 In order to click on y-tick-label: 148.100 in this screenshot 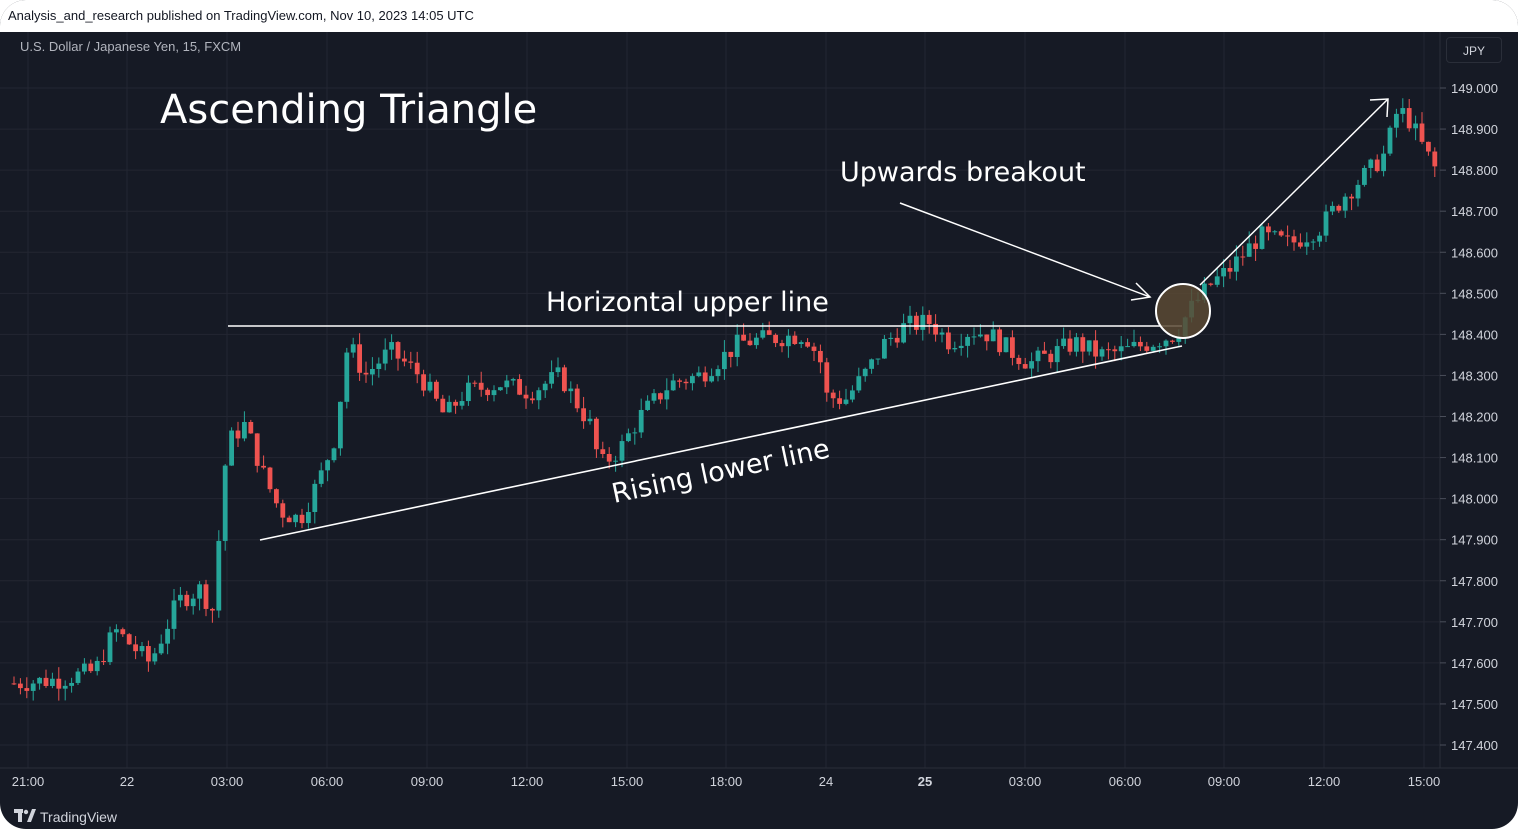, I will do `click(1474, 458)`.